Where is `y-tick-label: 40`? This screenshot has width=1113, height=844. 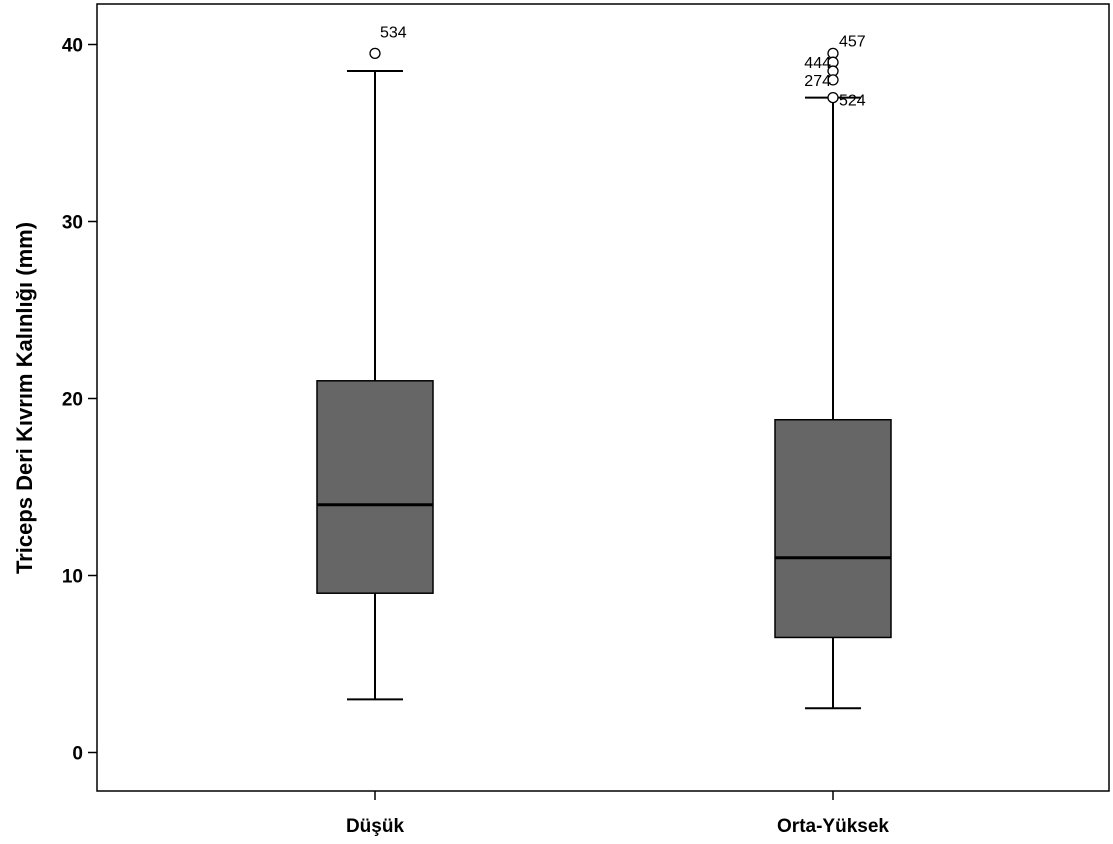
y-tick-label: 40 is located at coordinates (72, 46).